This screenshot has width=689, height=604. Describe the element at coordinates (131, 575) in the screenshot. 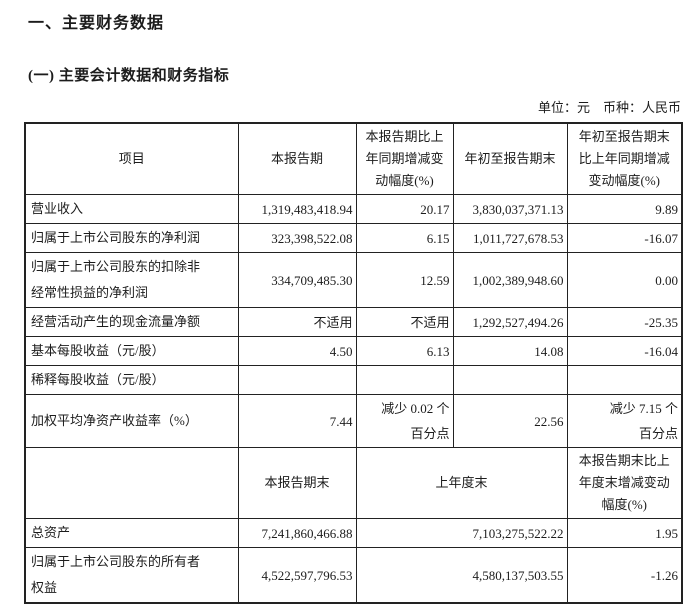

I see `row-label: 归属于上市公司股东的所有者 权益` at that location.